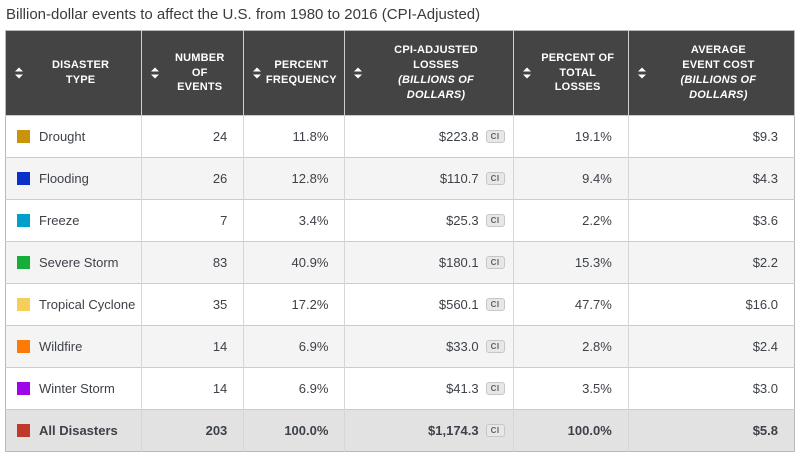 The height and width of the screenshot is (463, 803). What do you see at coordinates (87, 304) in the screenshot?
I see `disaster-type-label: Tropical Cyclone` at bounding box center [87, 304].